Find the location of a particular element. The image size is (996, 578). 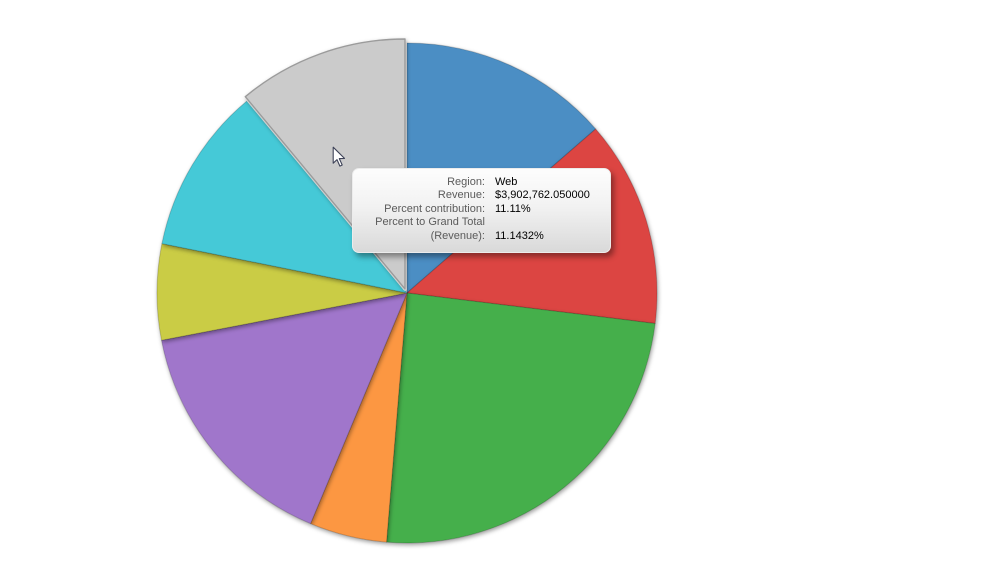

arrow-cursor-icon is located at coordinates (339, 156).